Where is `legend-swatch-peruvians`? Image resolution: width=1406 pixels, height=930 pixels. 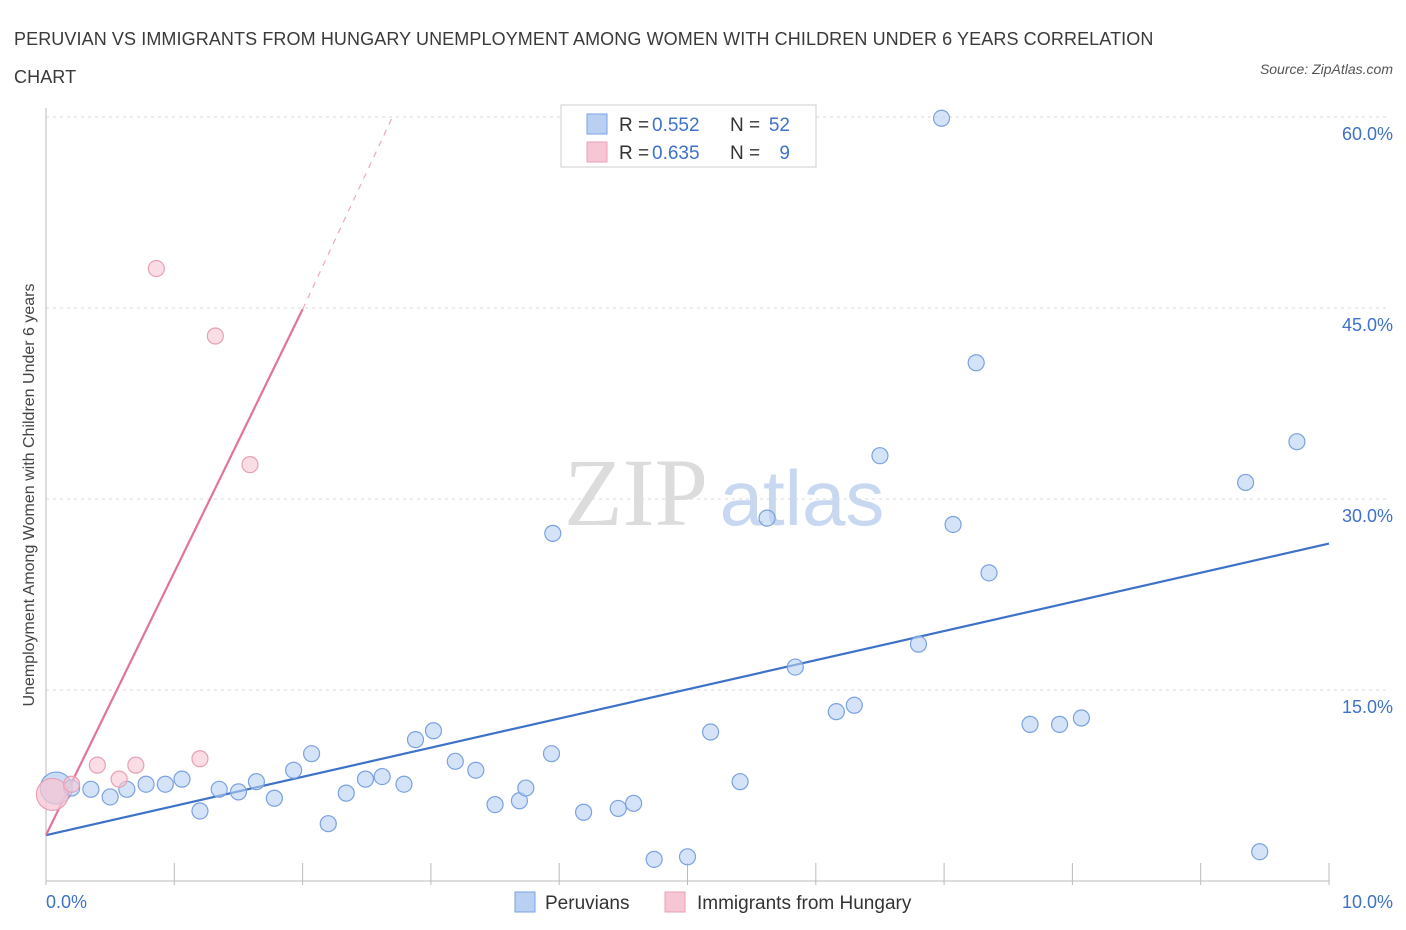 legend-swatch-peruvians is located at coordinates (597, 124).